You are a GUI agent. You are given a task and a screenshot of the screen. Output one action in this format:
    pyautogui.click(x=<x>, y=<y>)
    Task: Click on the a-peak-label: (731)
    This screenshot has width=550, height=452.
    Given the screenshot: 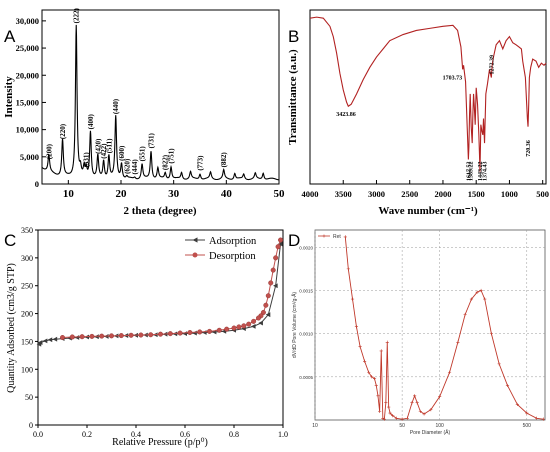 What is the action you would take?
    pyautogui.click(x=152, y=141)
    